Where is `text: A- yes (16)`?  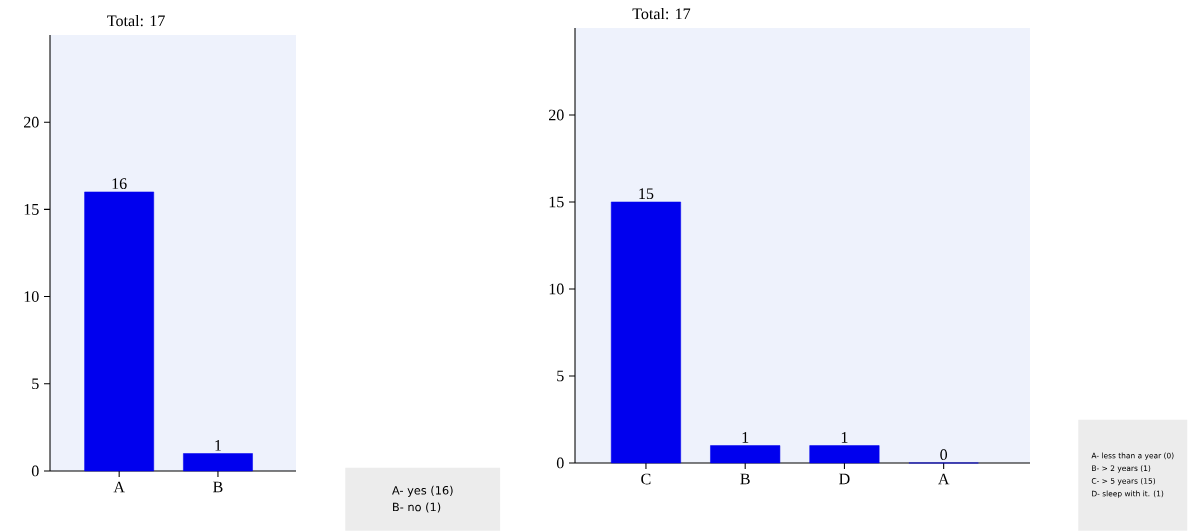
text: A- yes (16) is located at coordinates (422, 491).